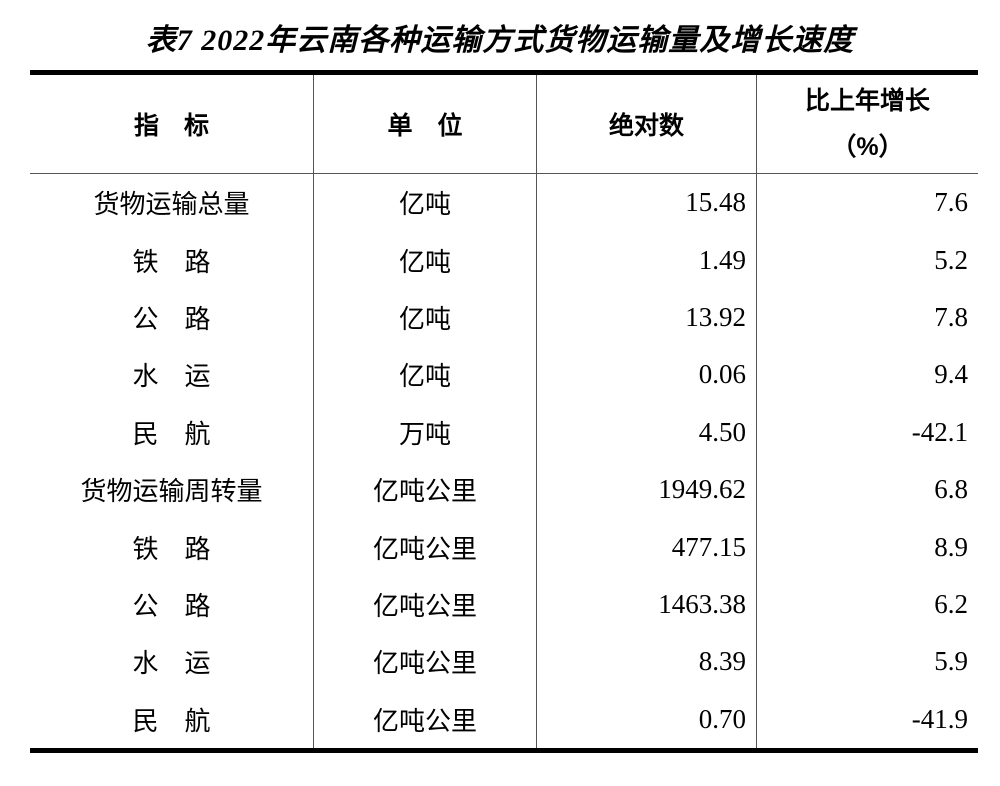 This screenshot has width=1000, height=786. I want to click on table-header-row: 指 标 单 位 绝对数 比上年增长 （%）, so click(504, 124).